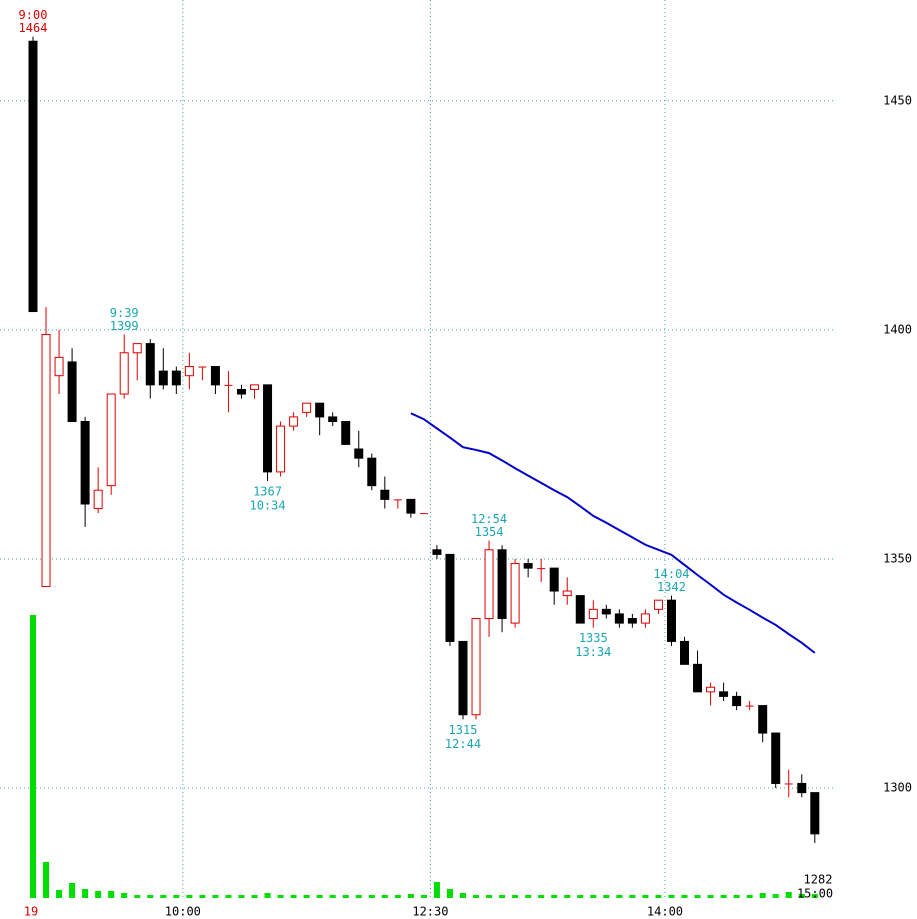 This screenshot has width=917, height=919. Describe the element at coordinates (267, 506) in the screenshot. I see `annotation-time: 10:34` at that location.